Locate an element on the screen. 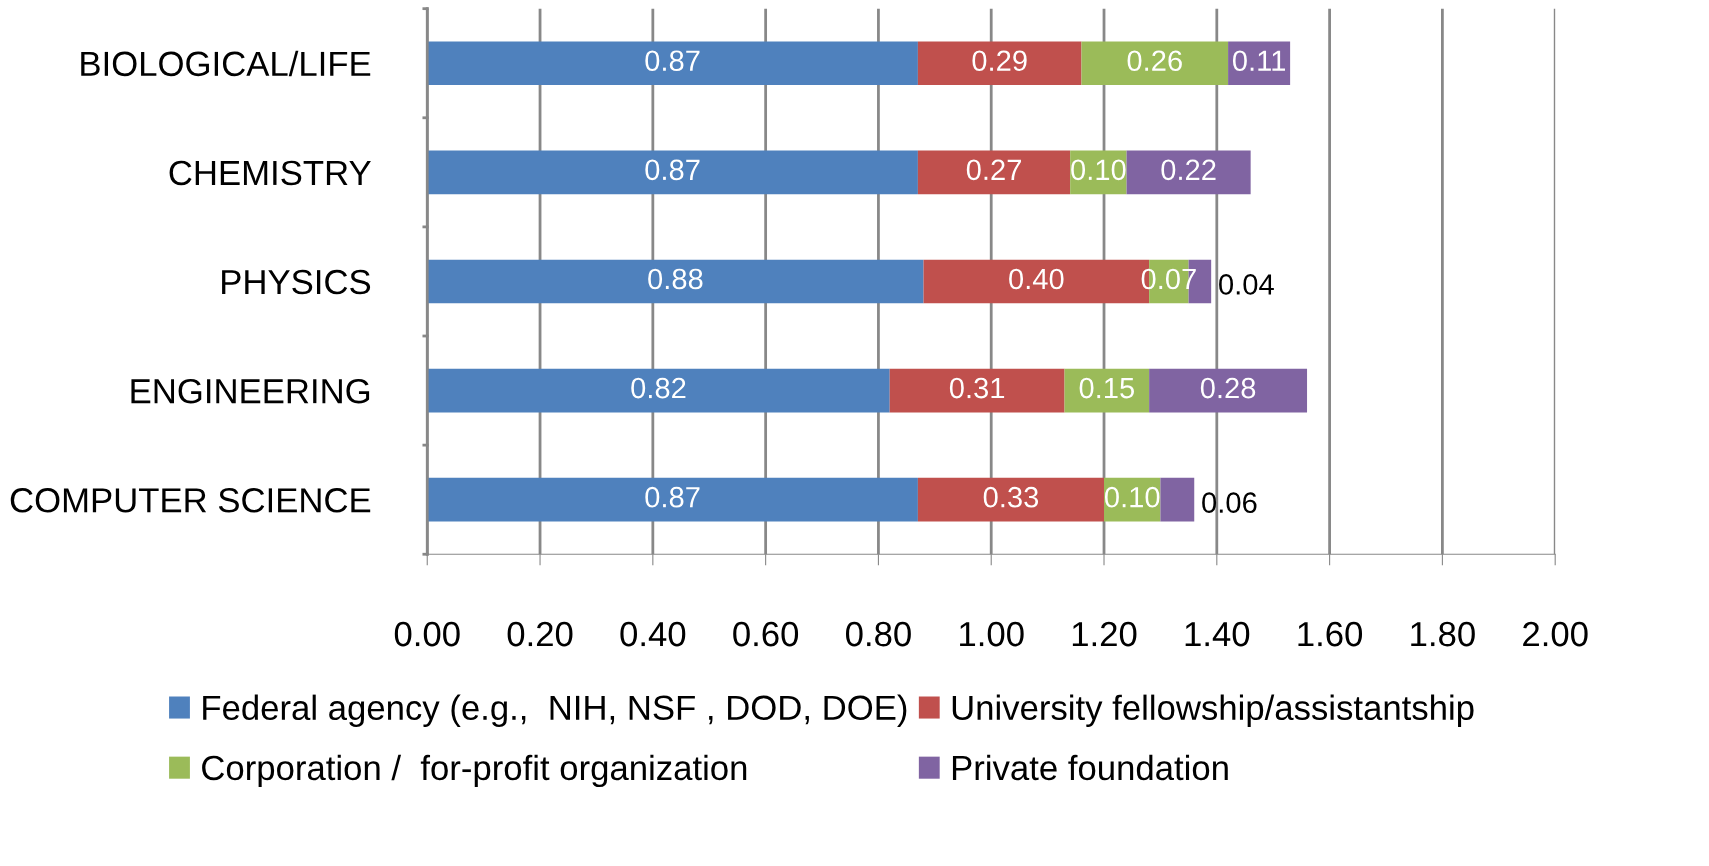 The height and width of the screenshot is (866, 1709). data-label: 0.28 is located at coordinates (1228, 388).